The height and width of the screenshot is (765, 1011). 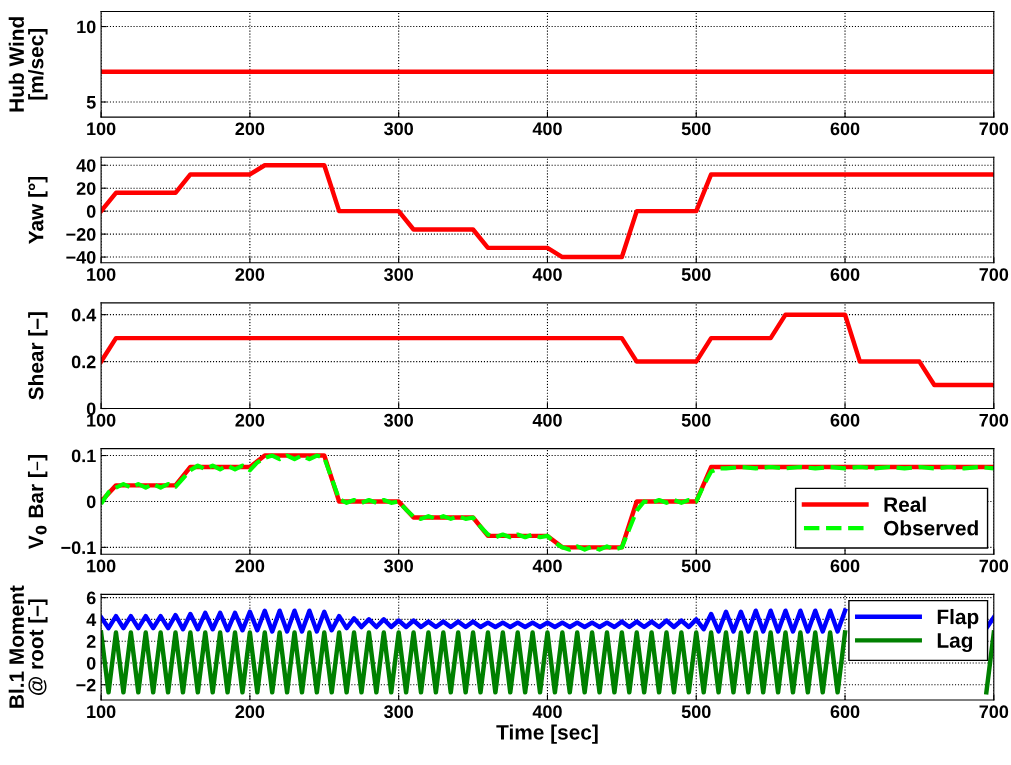 What do you see at coordinates (547, 734) in the screenshot?
I see `x-axis-title: Time [sec]` at bounding box center [547, 734].